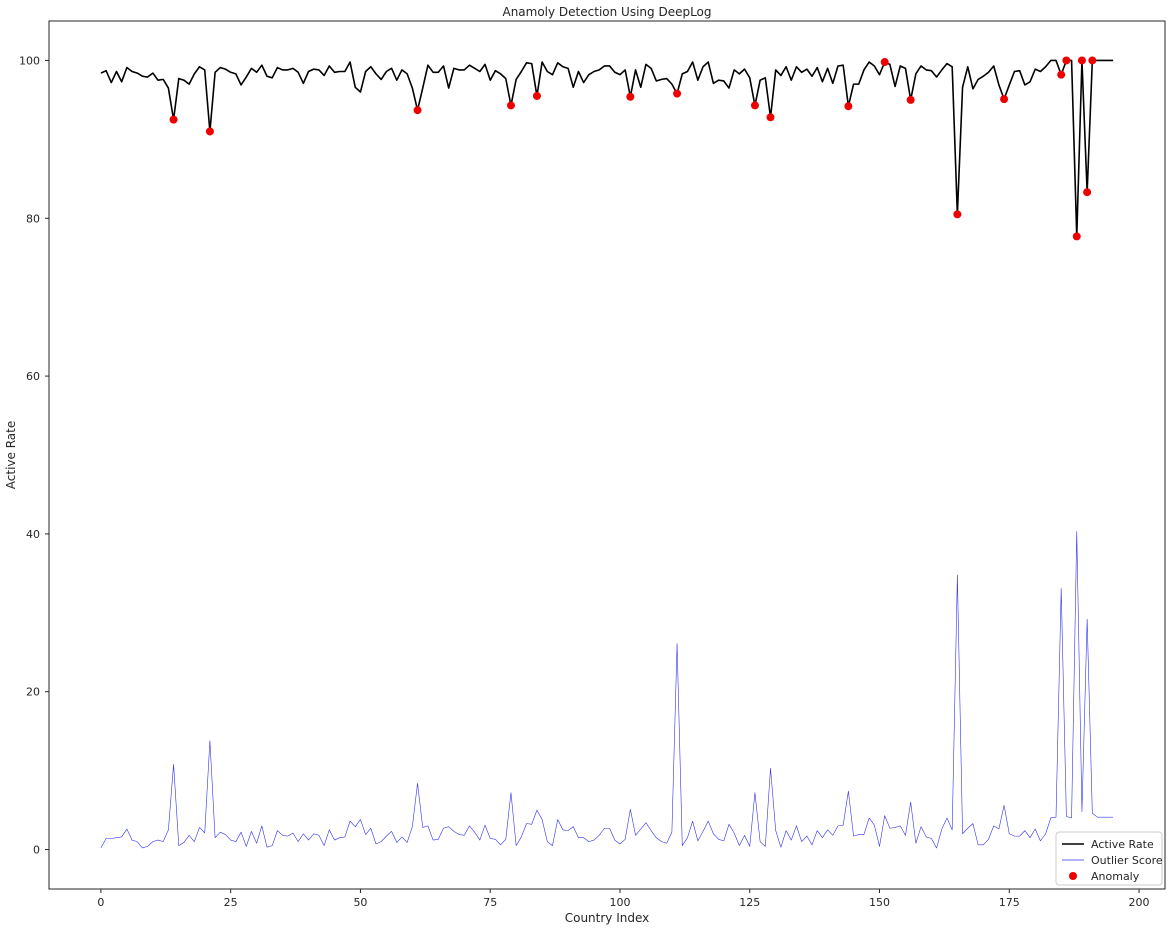 This screenshot has height=931, width=1172. Describe the element at coordinates (490, 902) in the screenshot. I see `x-tick-label: 75` at that location.